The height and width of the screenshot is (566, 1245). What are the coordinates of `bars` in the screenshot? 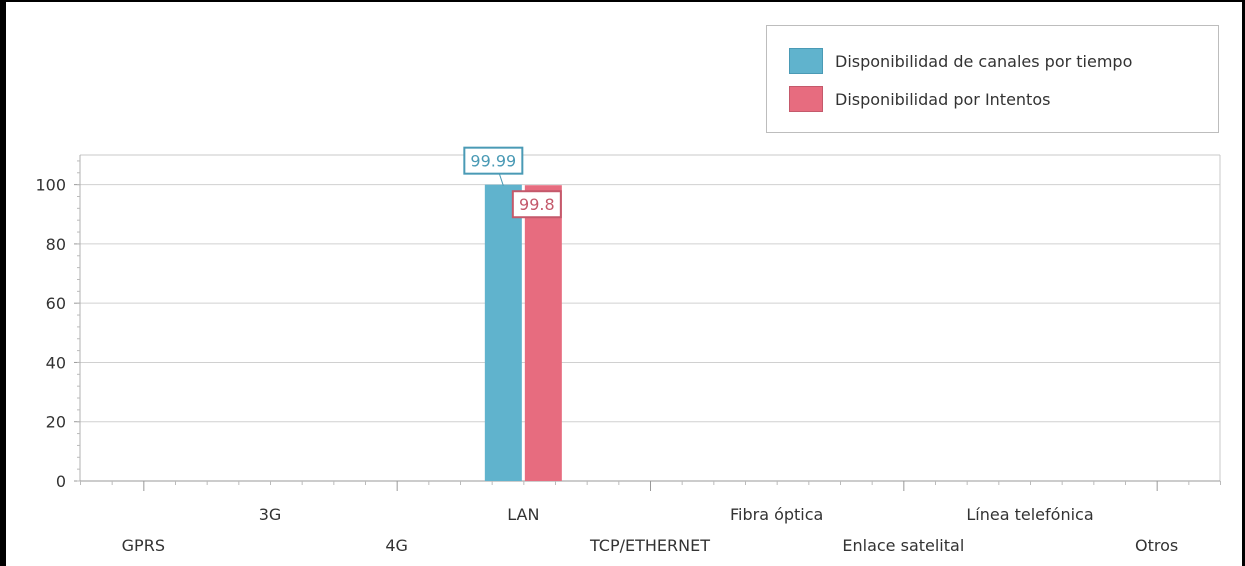 It's located at (523, 332).